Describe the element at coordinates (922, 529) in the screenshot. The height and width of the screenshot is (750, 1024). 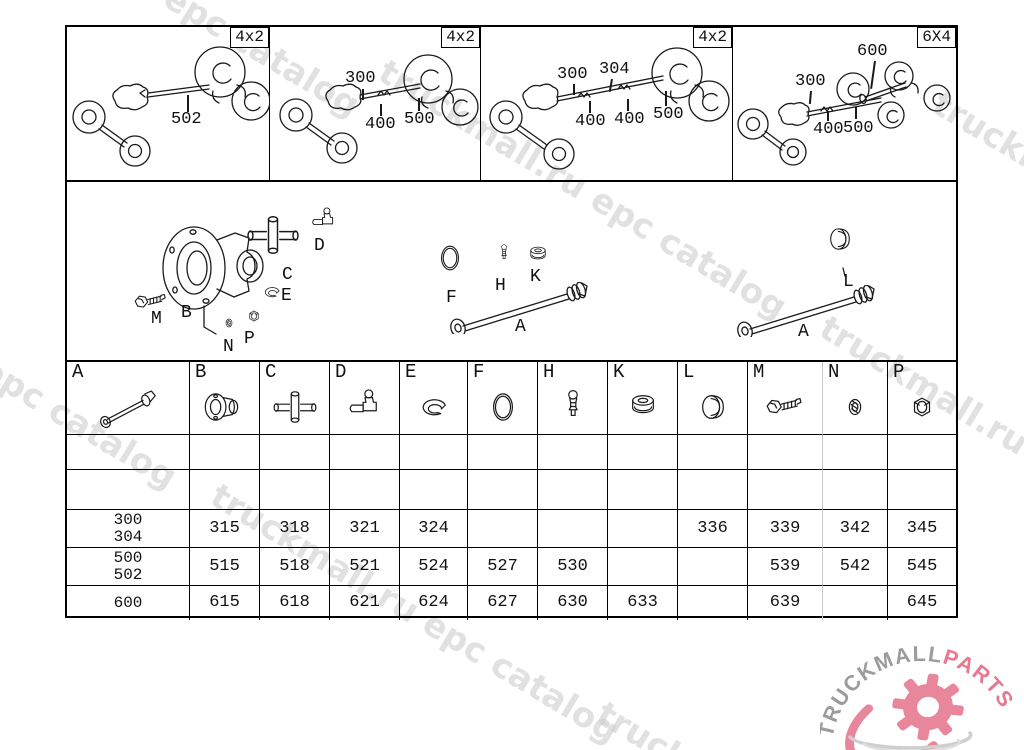
I see `part-number-cell: 345` at that location.